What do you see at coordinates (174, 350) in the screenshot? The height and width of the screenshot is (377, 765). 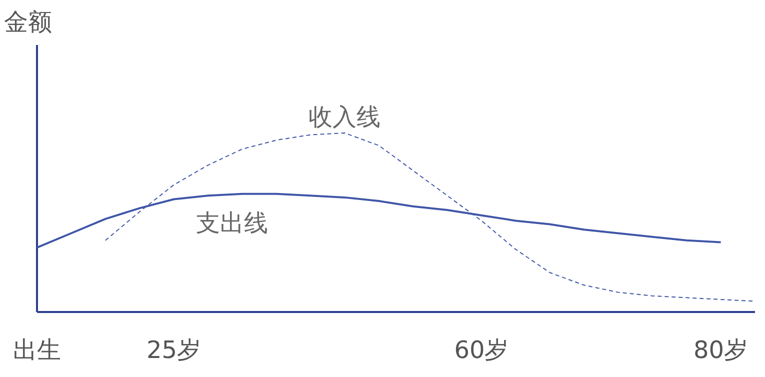 I see `x-tick-label: 25岁` at bounding box center [174, 350].